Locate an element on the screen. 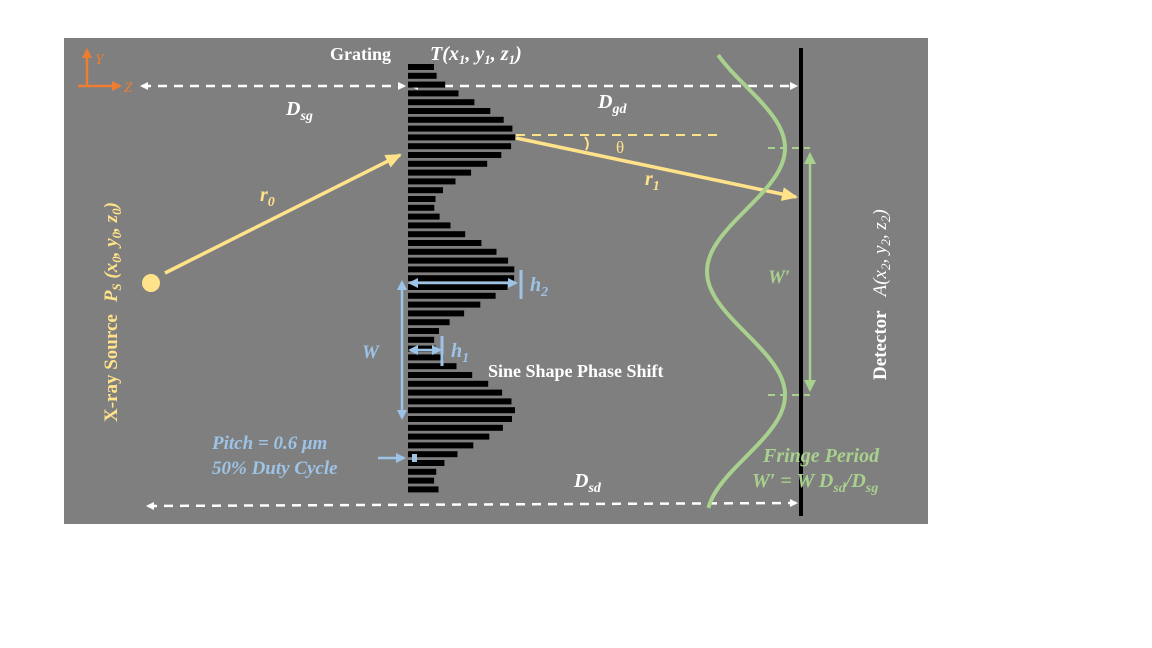 The height and width of the screenshot is (648, 1152). dsg-label: Dsg is located at coordinates (299, 111).